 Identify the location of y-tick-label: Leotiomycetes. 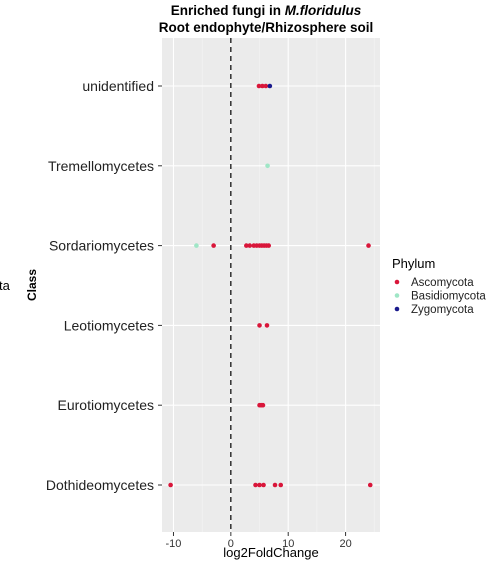
(109, 325).